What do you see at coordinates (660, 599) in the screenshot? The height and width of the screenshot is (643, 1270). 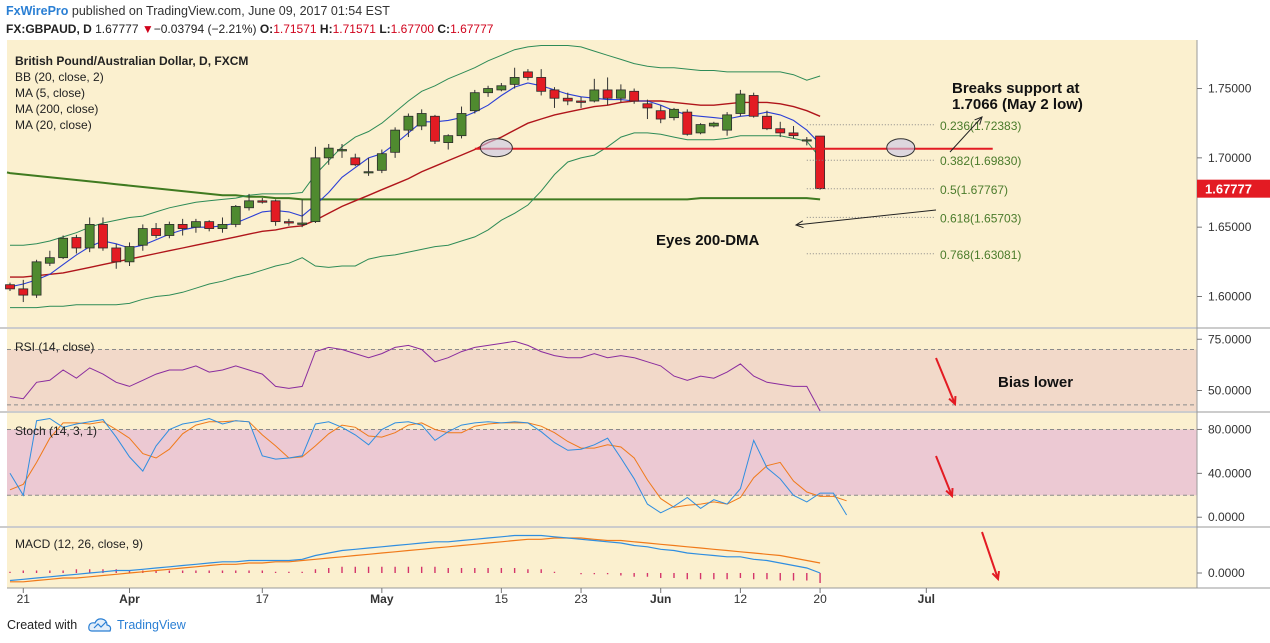 I see `time-axis-label: Jun` at bounding box center [660, 599].